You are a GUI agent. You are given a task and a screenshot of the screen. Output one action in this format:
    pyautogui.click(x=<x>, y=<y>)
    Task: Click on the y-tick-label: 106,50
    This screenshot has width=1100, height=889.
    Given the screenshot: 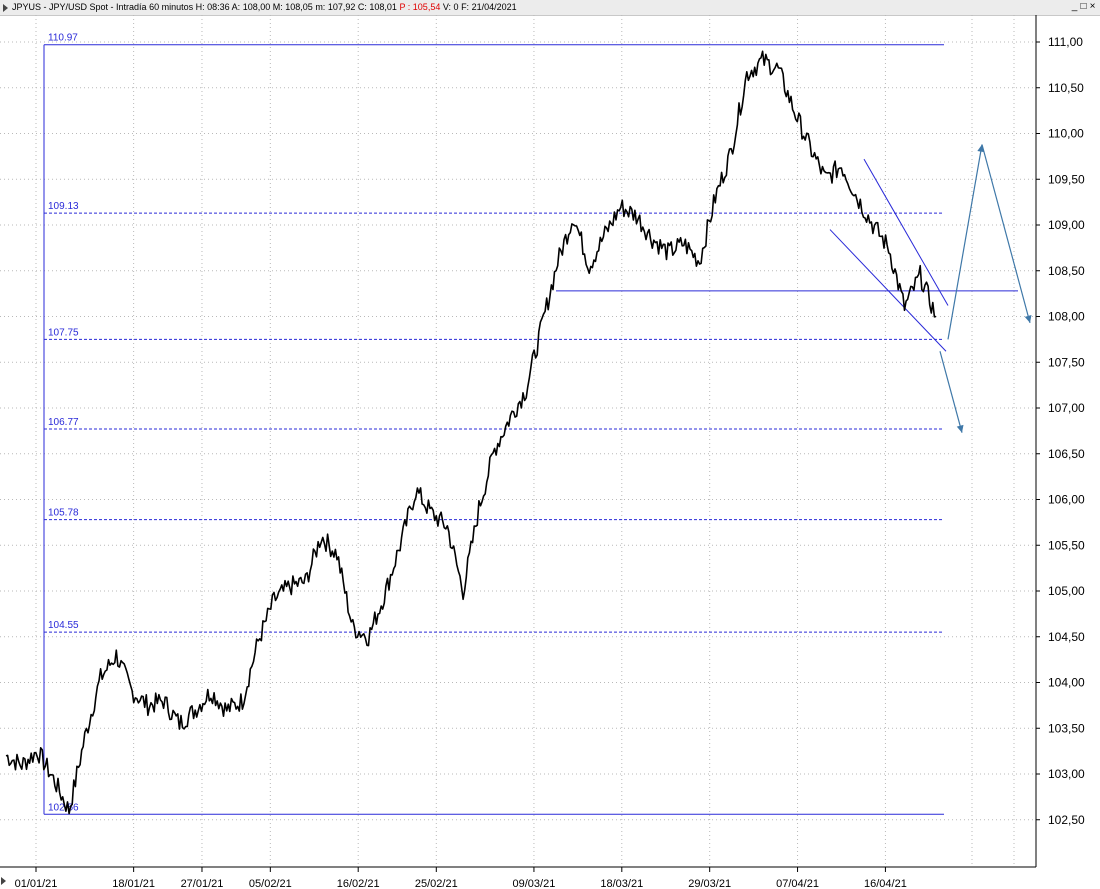 What is the action you would take?
    pyautogui.click(x=1066, y=454)
    